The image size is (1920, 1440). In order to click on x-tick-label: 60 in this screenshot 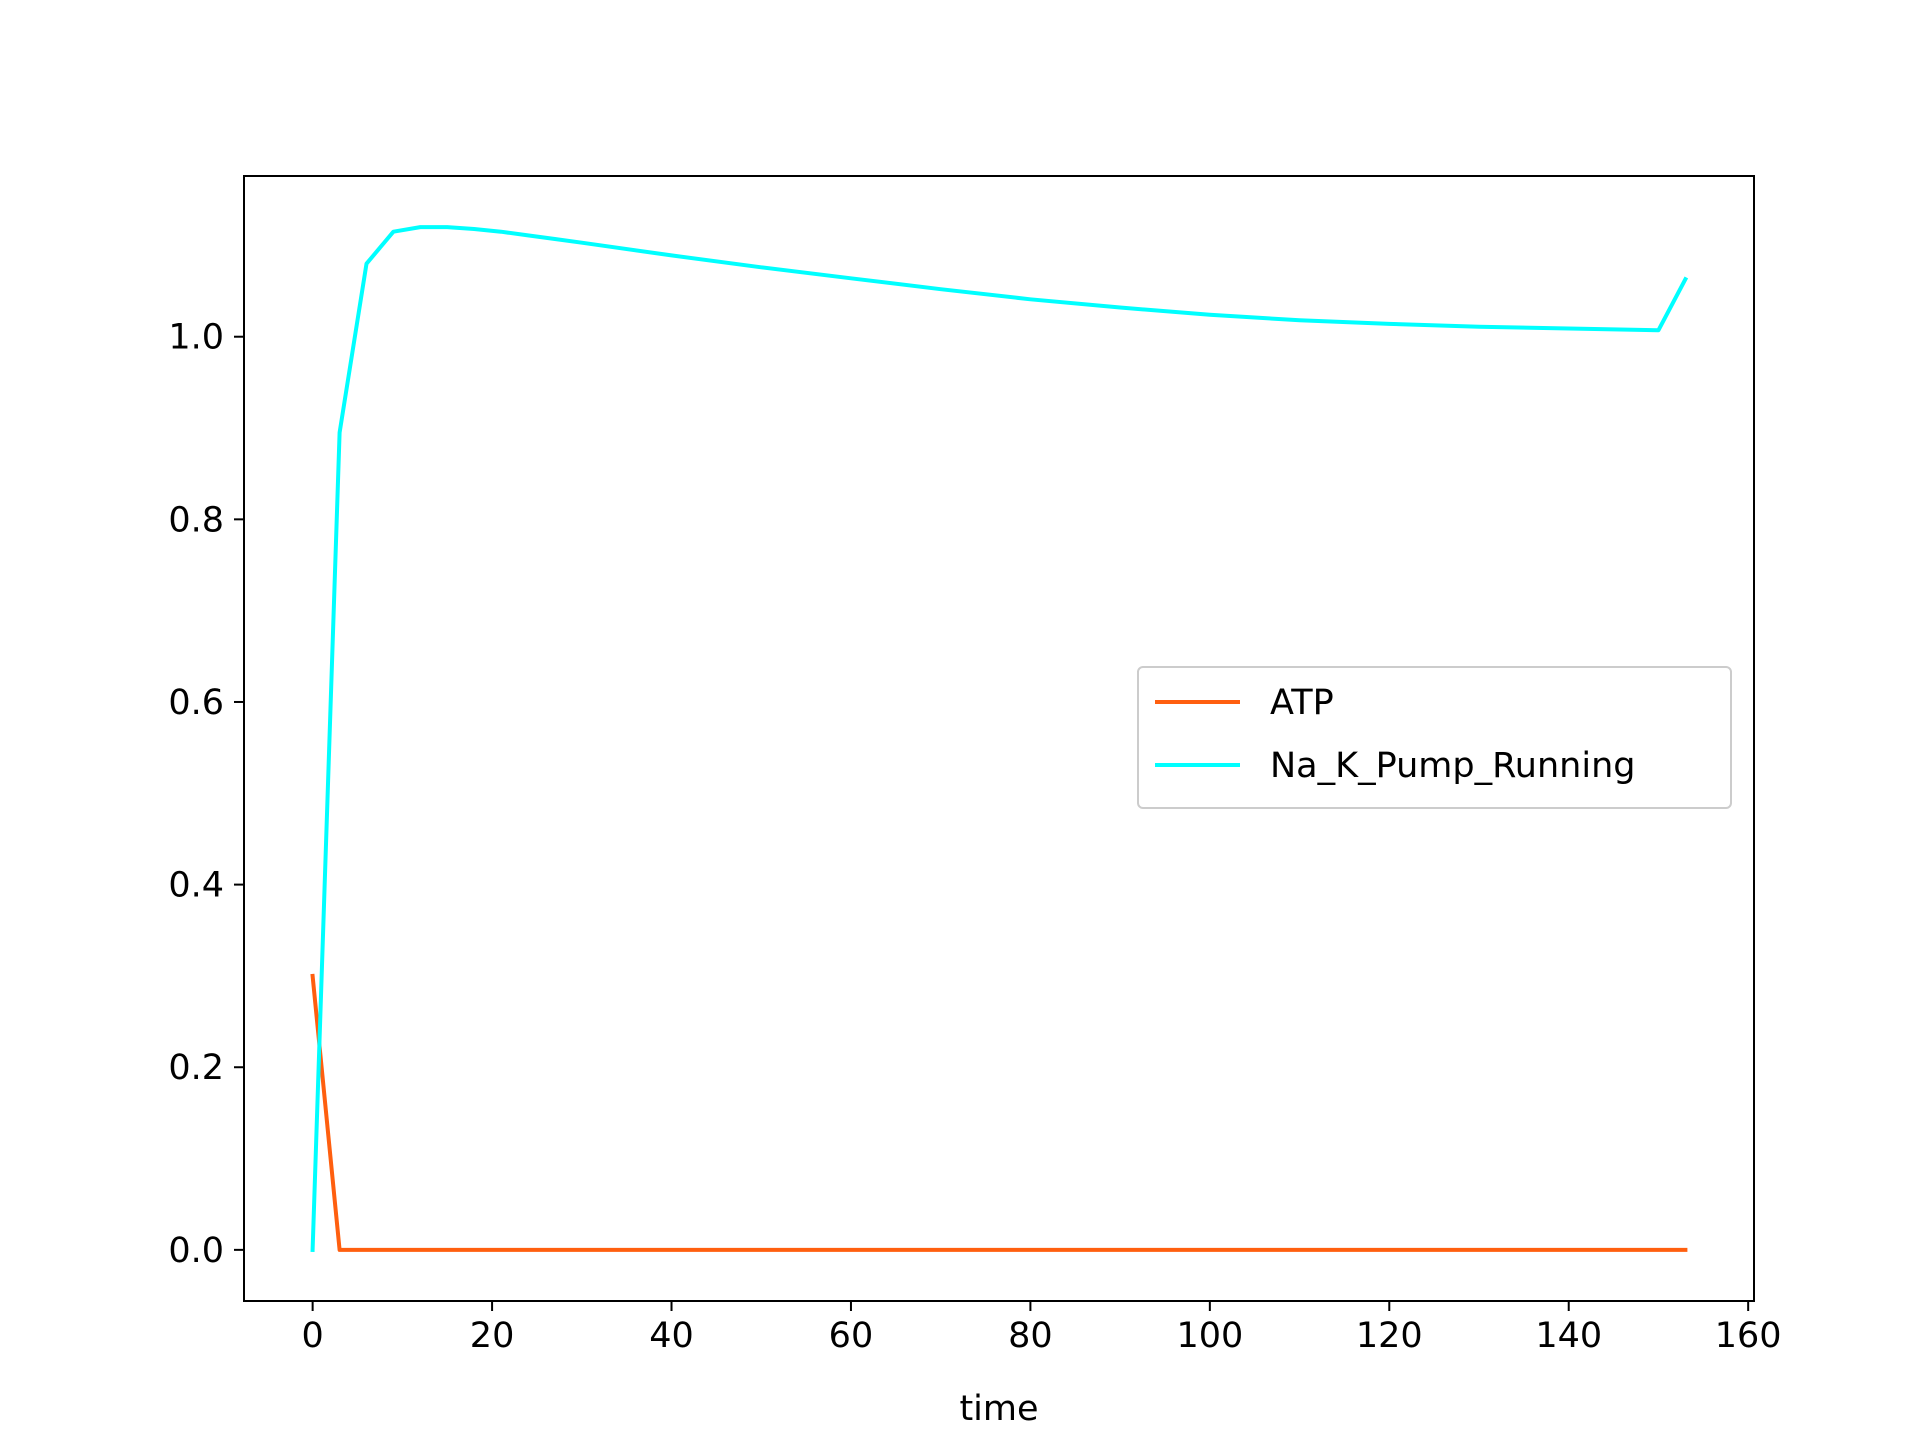, I will do `click(851, 1336)`.